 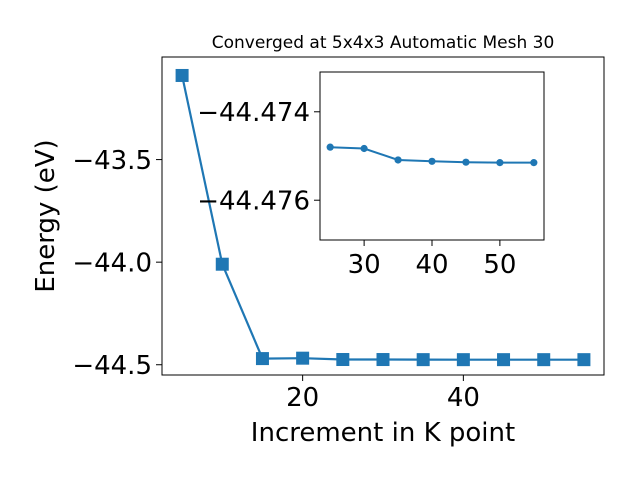 I want to click on inset-y-tick-label: −44.474, so click(x=253, y=113).